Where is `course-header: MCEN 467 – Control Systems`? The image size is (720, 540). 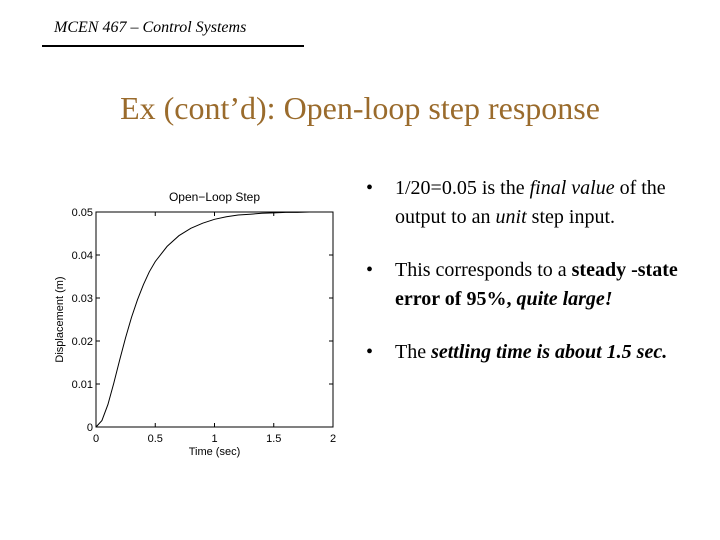
course-header: MCEN 467 – Control Systems is located at coordinates (150, 27).